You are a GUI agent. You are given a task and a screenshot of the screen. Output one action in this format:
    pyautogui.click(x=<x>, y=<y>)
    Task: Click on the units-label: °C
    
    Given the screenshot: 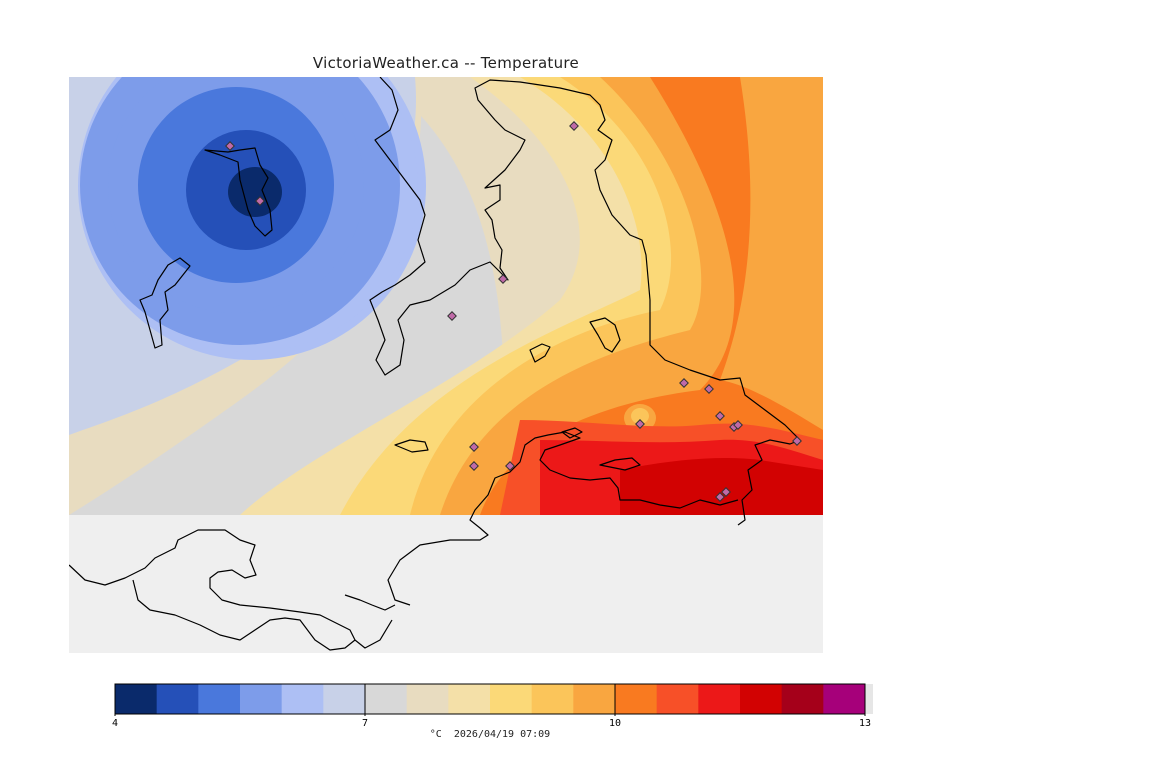 What is the action you would take?
    pyautogui.click(x=435, y=734)
    